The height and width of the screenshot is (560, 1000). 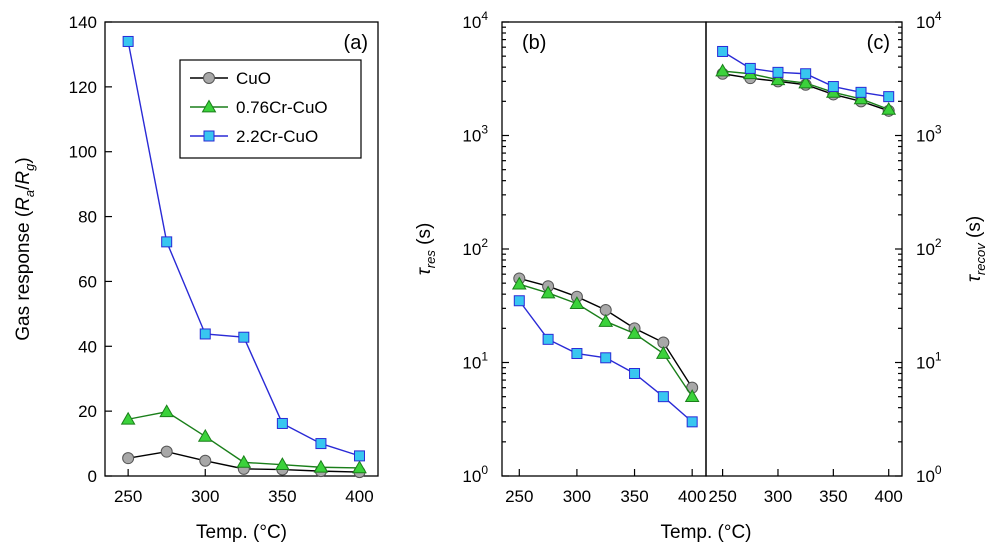 What do you see at coordinates (484, 130) in the screenshot?
I see `panel-b-ytick-exp: 3` at bounding box center [484, 130].